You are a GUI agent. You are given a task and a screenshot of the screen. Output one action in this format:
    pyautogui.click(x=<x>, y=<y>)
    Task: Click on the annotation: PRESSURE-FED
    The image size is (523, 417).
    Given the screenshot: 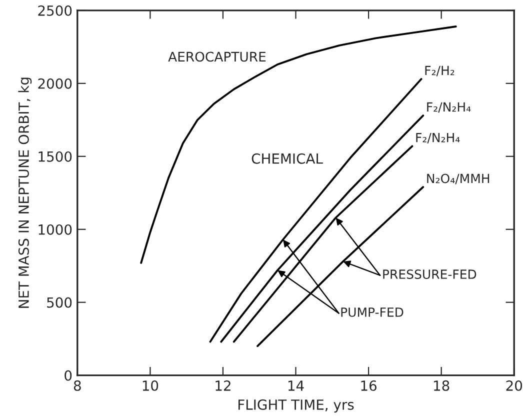 What is the action you would take?
    pyautogui.click(x=429, y=274)
    